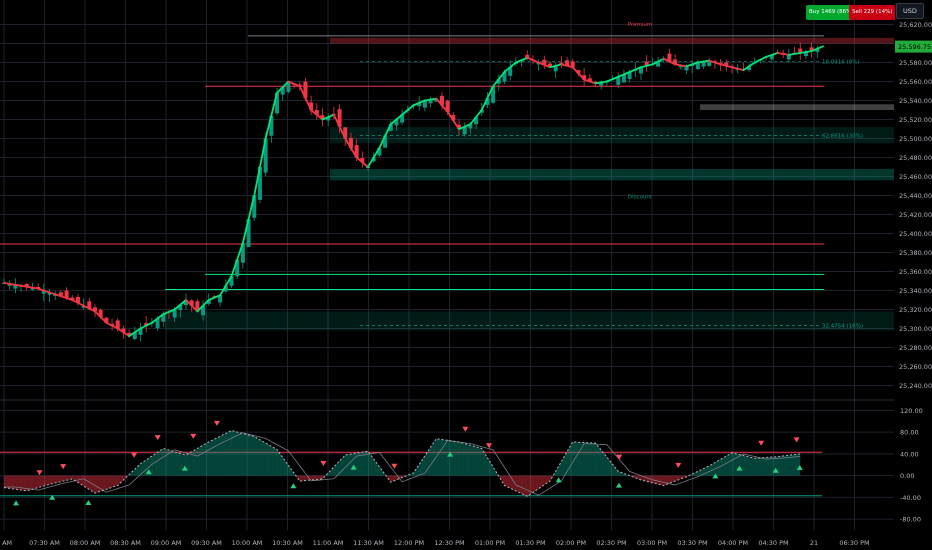 The height and width of the screenshot is (550, 932). I want to click on buy-signal-marker, so click(450, 454).